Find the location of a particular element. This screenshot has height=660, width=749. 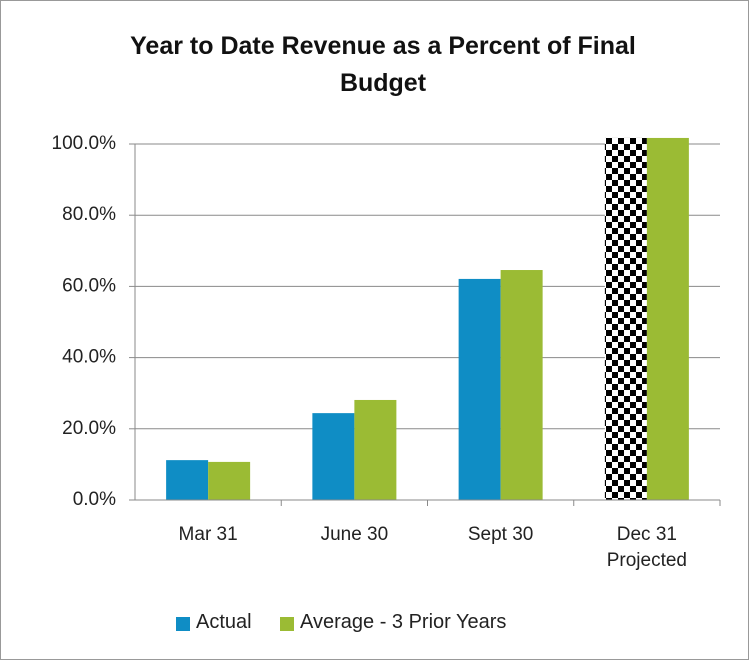

y-tick-label: 20.0% is located at coordinates (89, 428).